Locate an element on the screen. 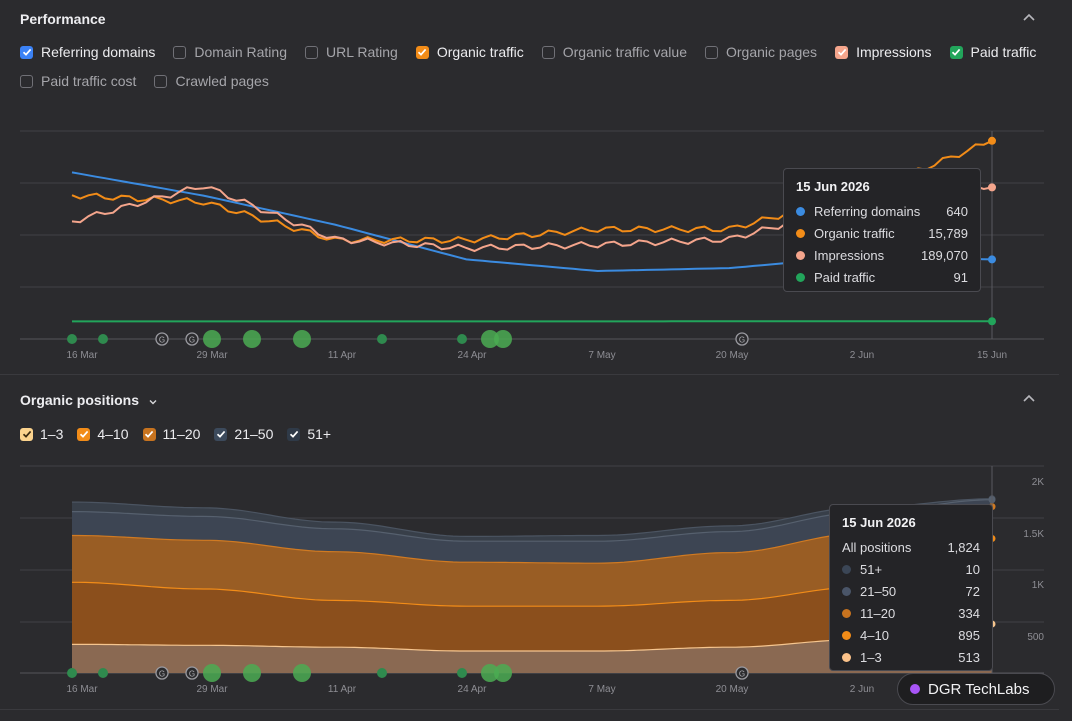 This screenshot has height=721, width=1072. tooltip-series-name: 1–3 is located at coordinates (862, 657).